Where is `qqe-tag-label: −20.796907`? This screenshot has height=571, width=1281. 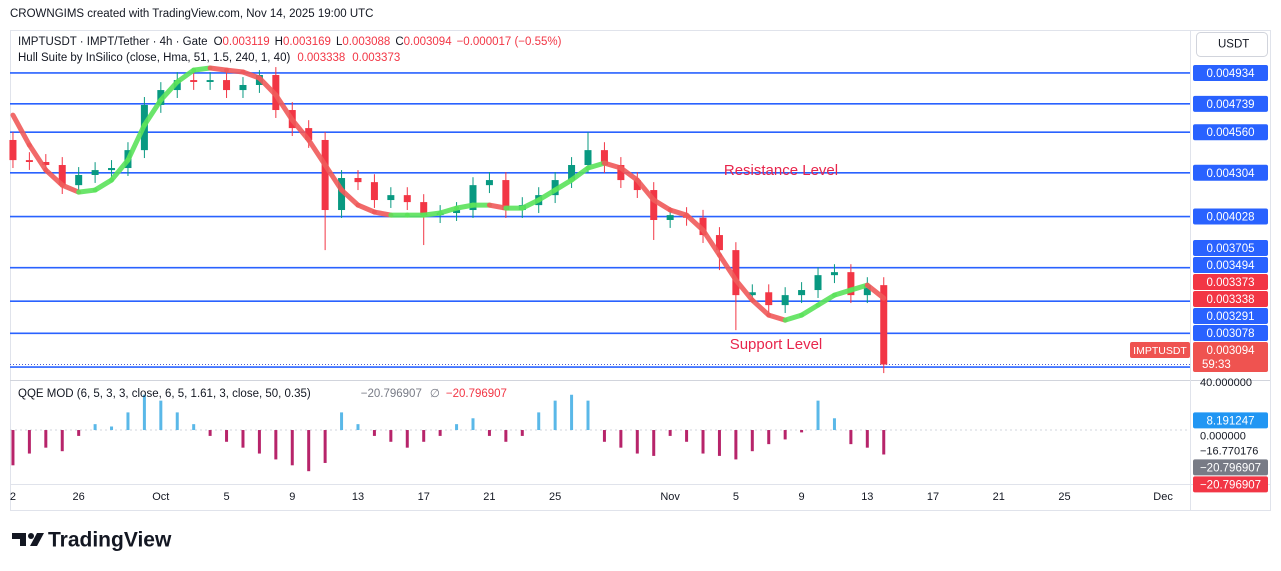
qqe-tag-label: −20.796907 is located at coordinates (1230, 485).